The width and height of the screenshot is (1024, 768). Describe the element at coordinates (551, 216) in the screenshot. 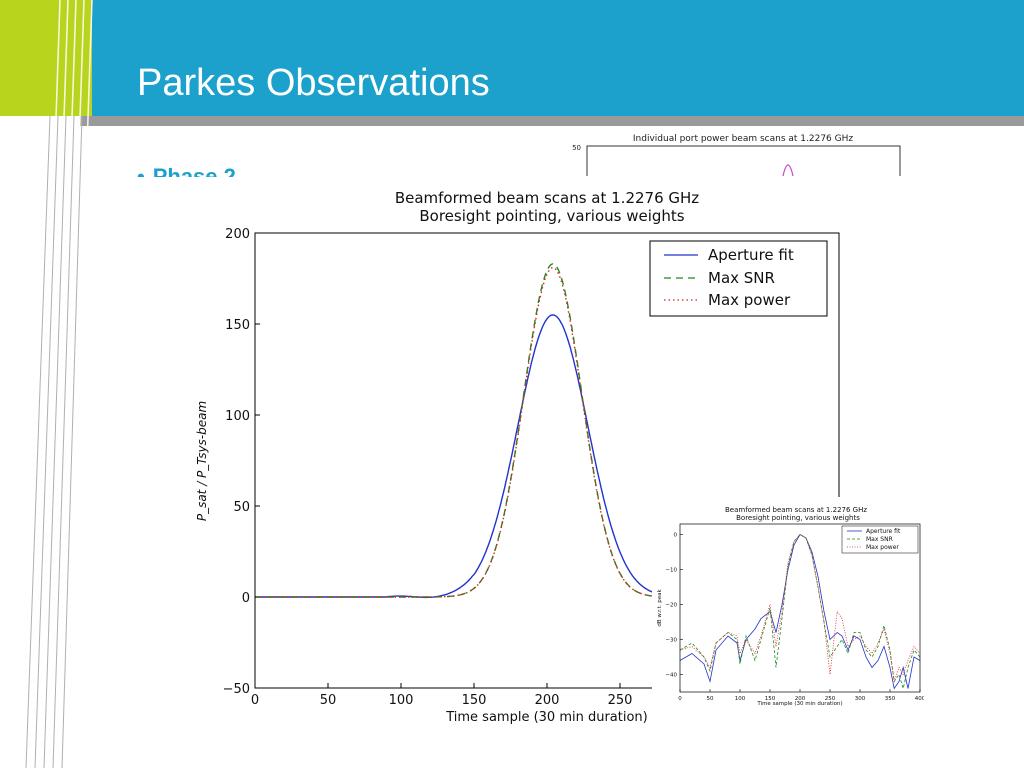

I see `main-chart-subtitle: Boresight pointing, various weights` at that location.